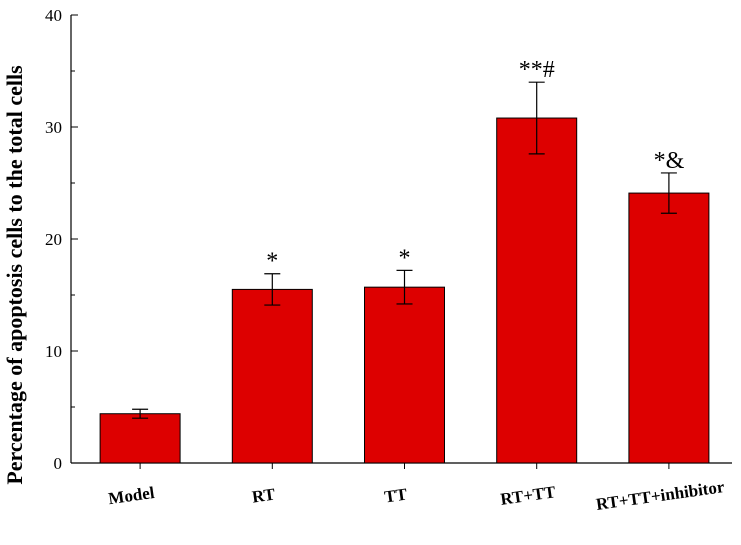 This screenshot has height=545, width=741. What do you see at coordinates (53, 15) in the screenshot?
I see `y-tick-label: 40` at bounding box center [53, 15].